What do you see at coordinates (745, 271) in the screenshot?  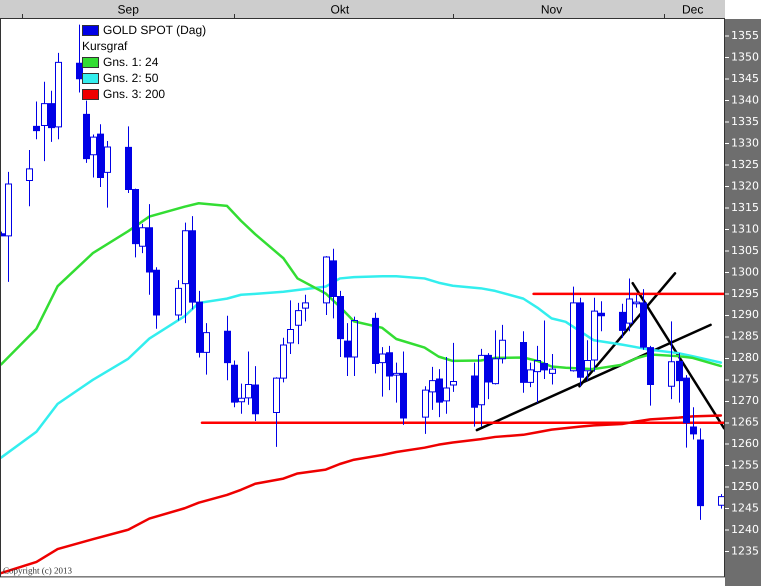 I see `y-tick-label: 1300` at bounding box center [745, 271].